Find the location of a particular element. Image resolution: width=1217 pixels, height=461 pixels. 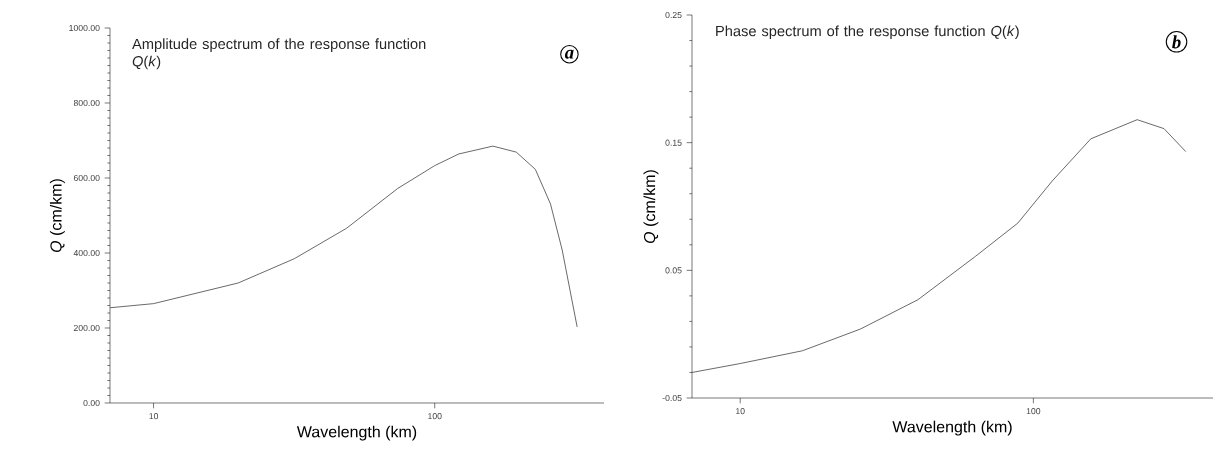

y-tick-label: 600.00 is located at coordinates (86, 178).